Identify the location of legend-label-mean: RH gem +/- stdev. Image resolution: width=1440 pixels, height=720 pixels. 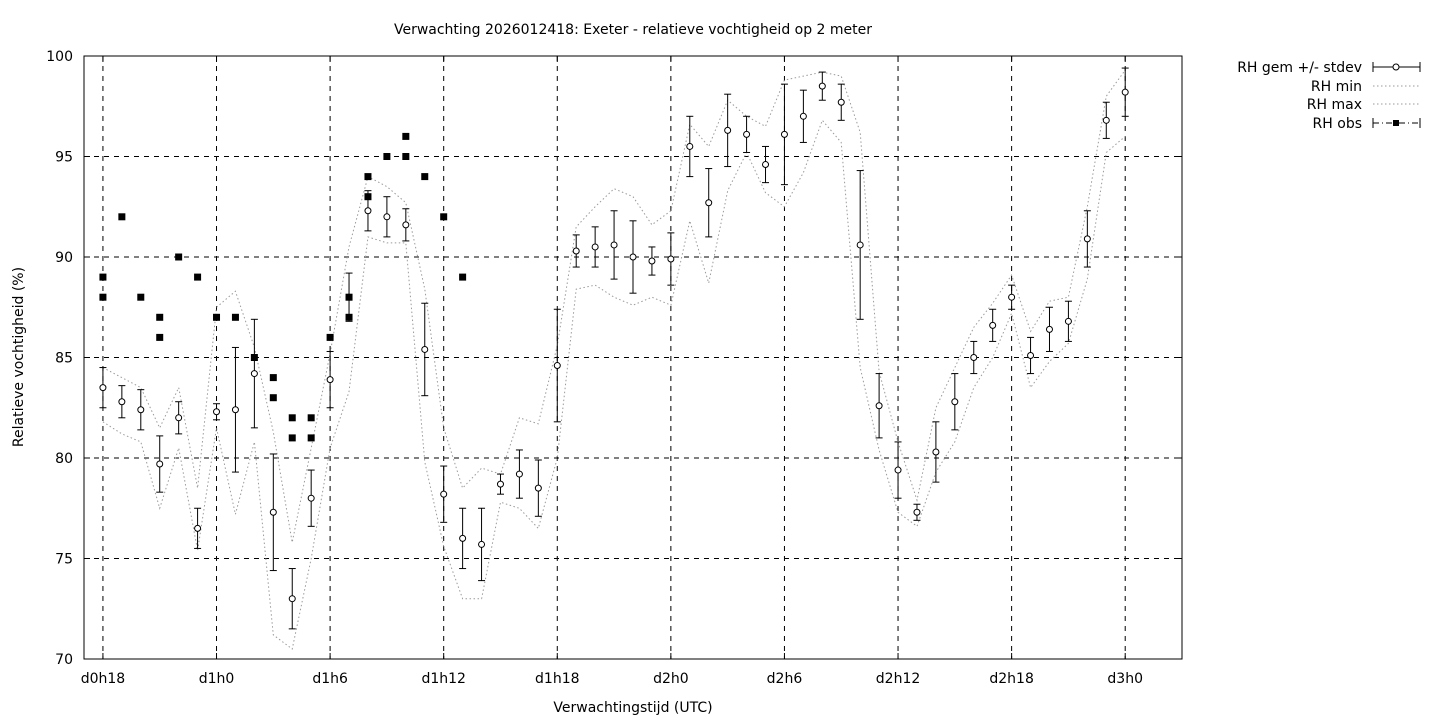
(1299, 68).